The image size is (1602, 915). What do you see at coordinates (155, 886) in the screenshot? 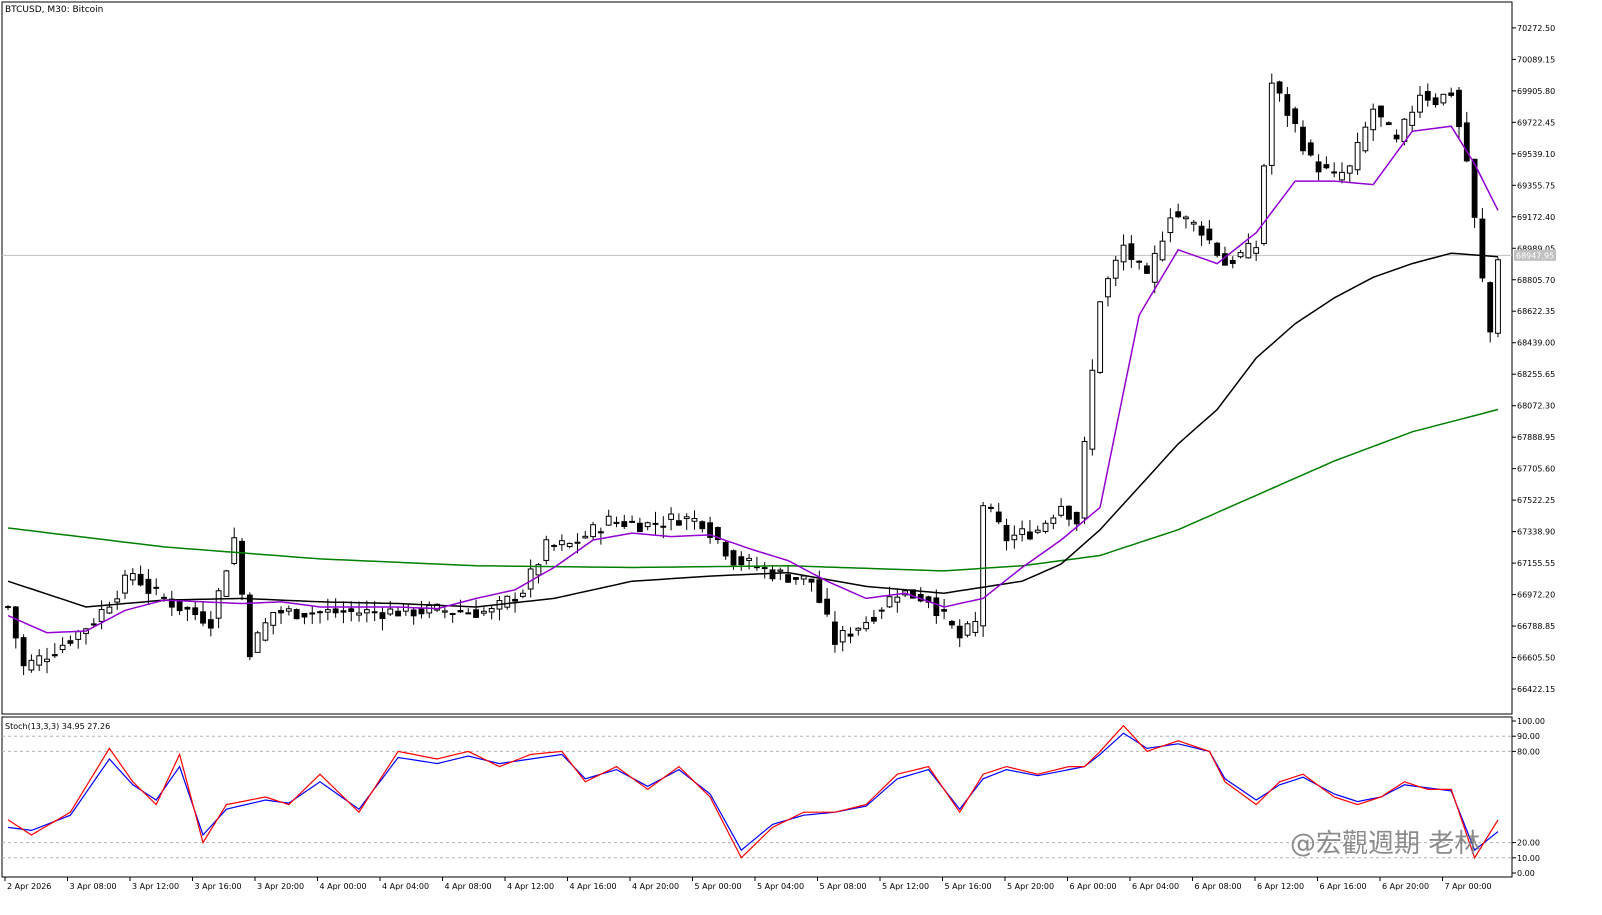
I see `time-tick-label: 3 Apr 12:00` at bounding box center [155, 886].